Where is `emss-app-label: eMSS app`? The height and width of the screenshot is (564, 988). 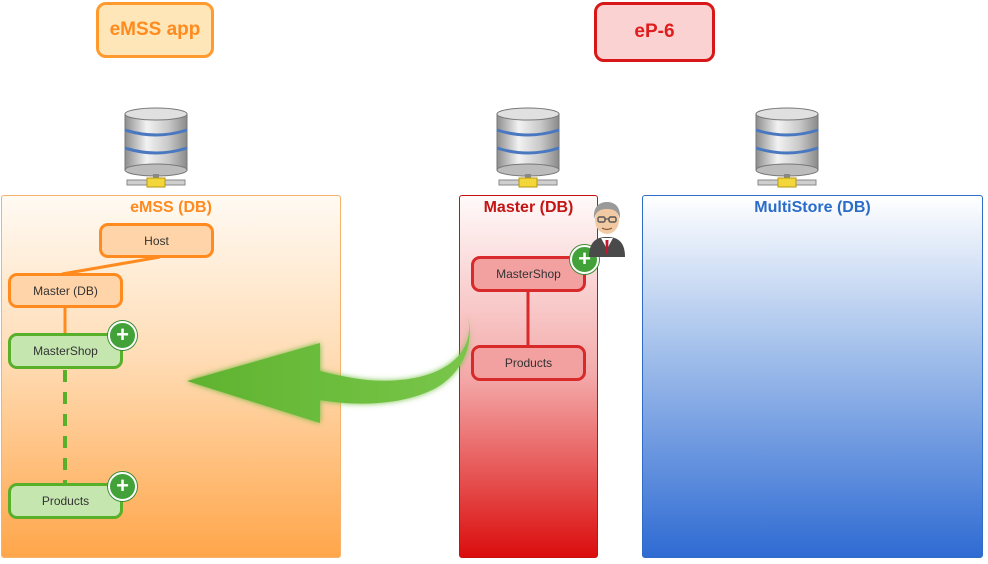 emss-app-label: eMSS app is located at coordinates (155, 30).